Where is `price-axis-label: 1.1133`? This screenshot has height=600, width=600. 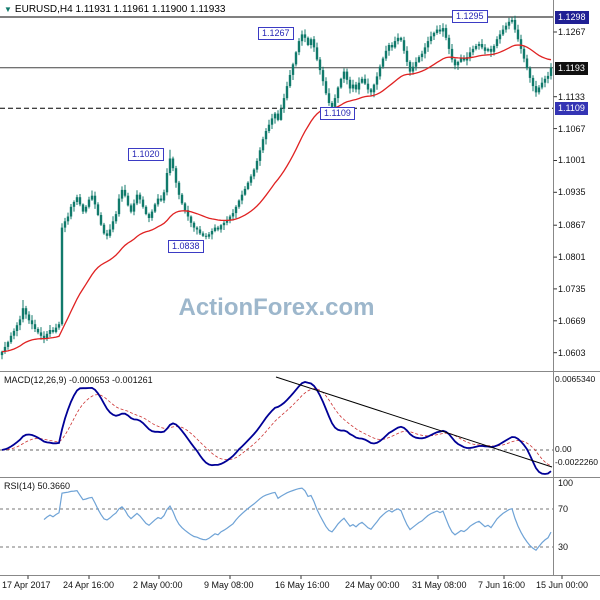
price-axis-label: 1.1133 is located at coordinates (571, 97).